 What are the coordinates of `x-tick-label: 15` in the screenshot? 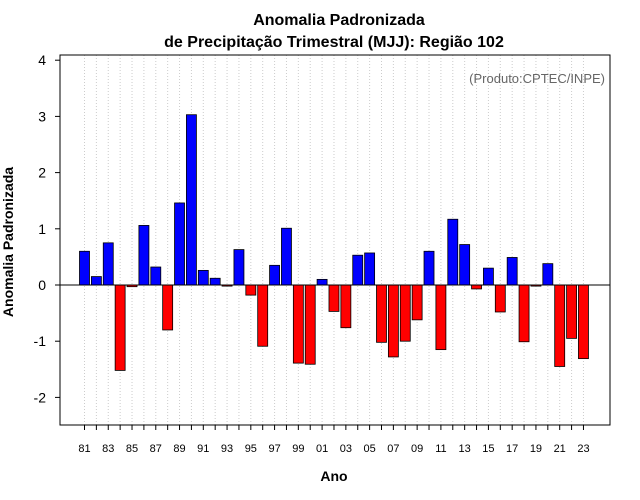 It's located at (488, 449).